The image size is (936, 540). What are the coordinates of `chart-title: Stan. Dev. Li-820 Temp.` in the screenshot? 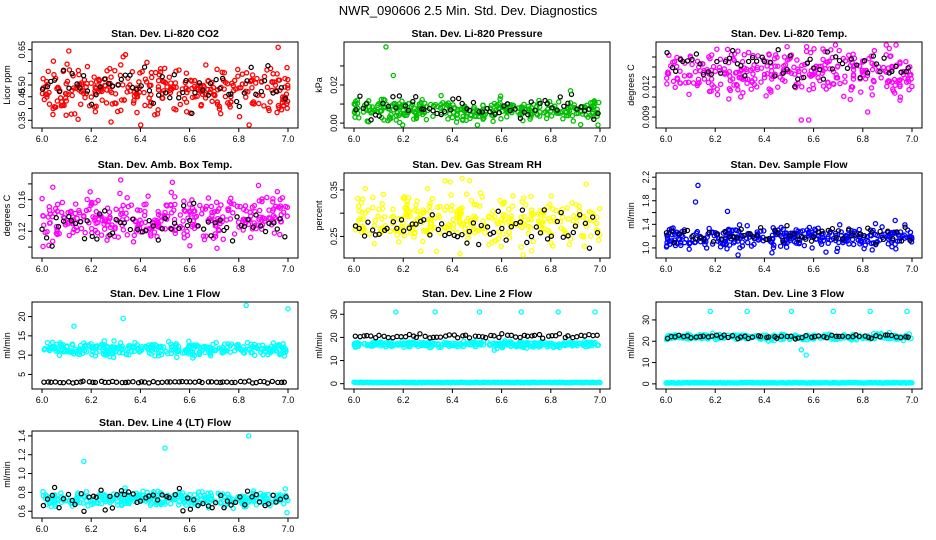 It's located at (789, 34).